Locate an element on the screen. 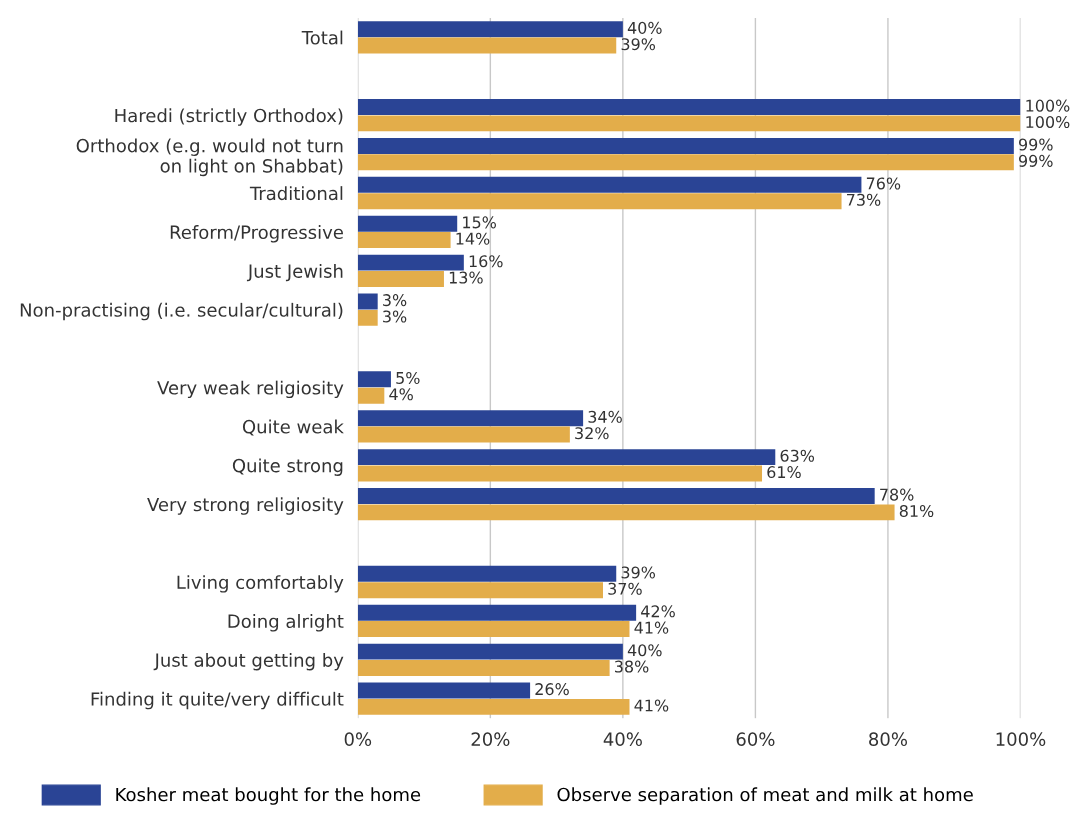 This screenshot has width=1081, height=817. data-label: 76% is located at coordinates (883, 183).